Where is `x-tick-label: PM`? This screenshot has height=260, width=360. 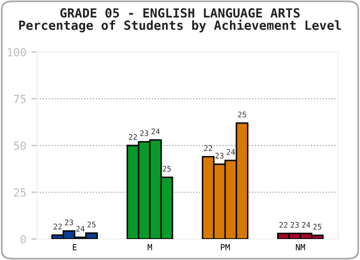 x-tick-label: PM is located at coordinates (225, 247).